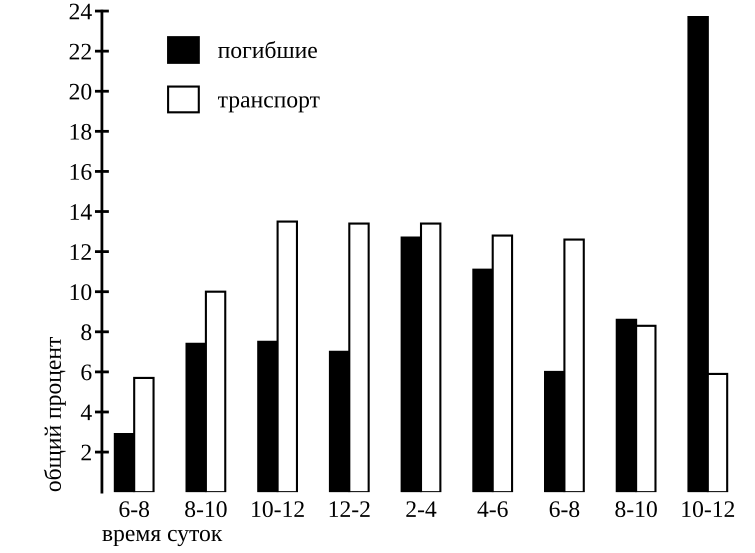 This screenshot has width=755, height=553. I want to click on y-axis-title: общий процент, so click(55, 414).